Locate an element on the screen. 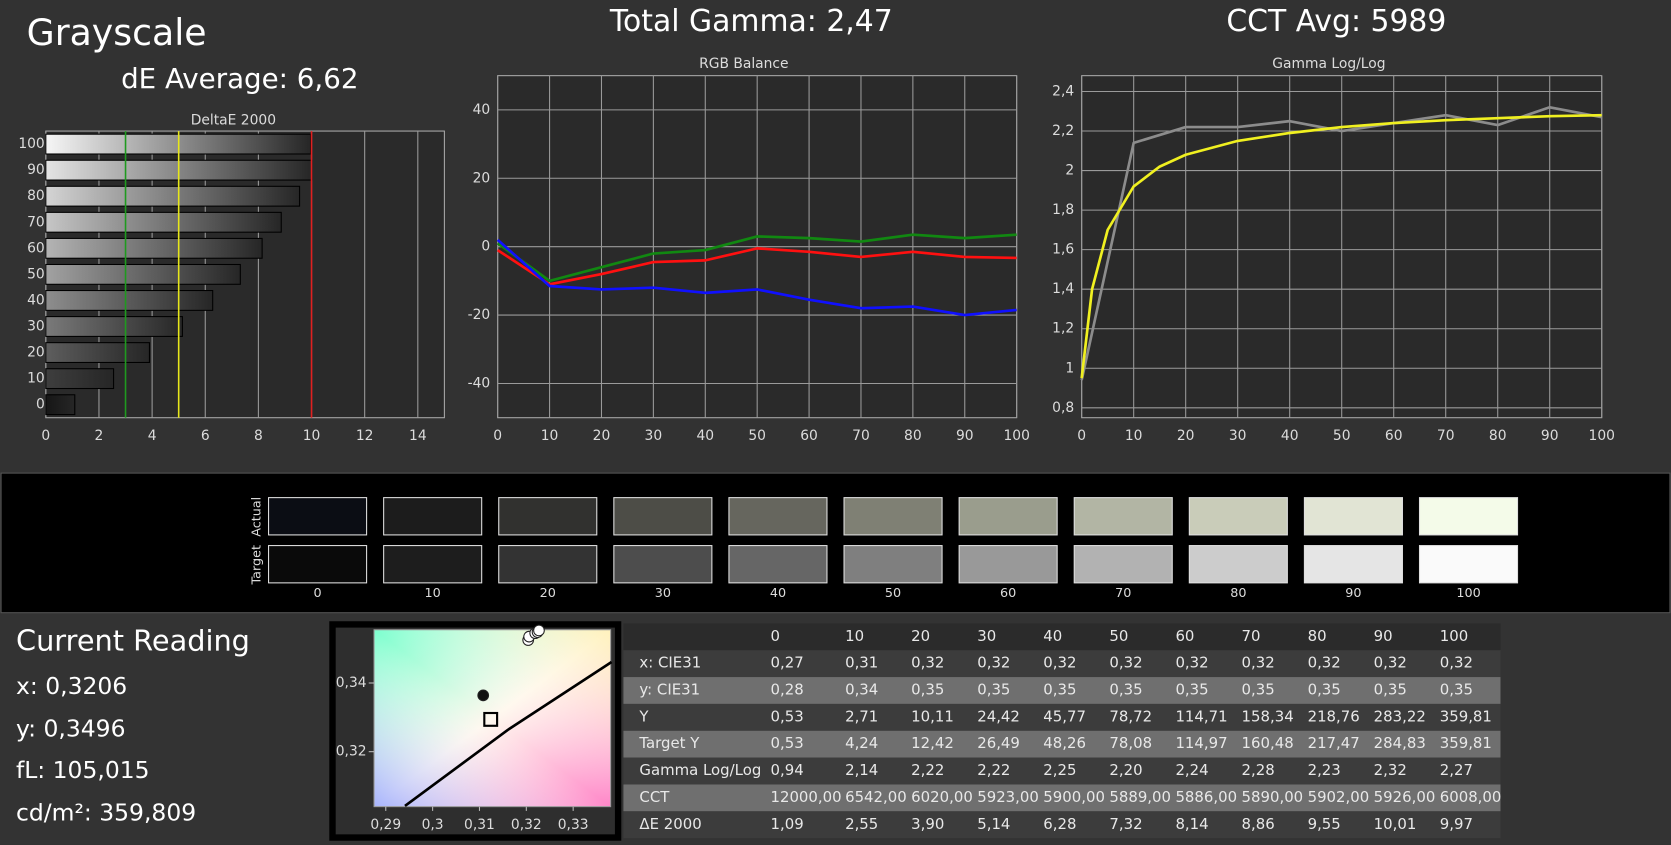  swatch-label: 100 is located at coordinates (1468, 593).